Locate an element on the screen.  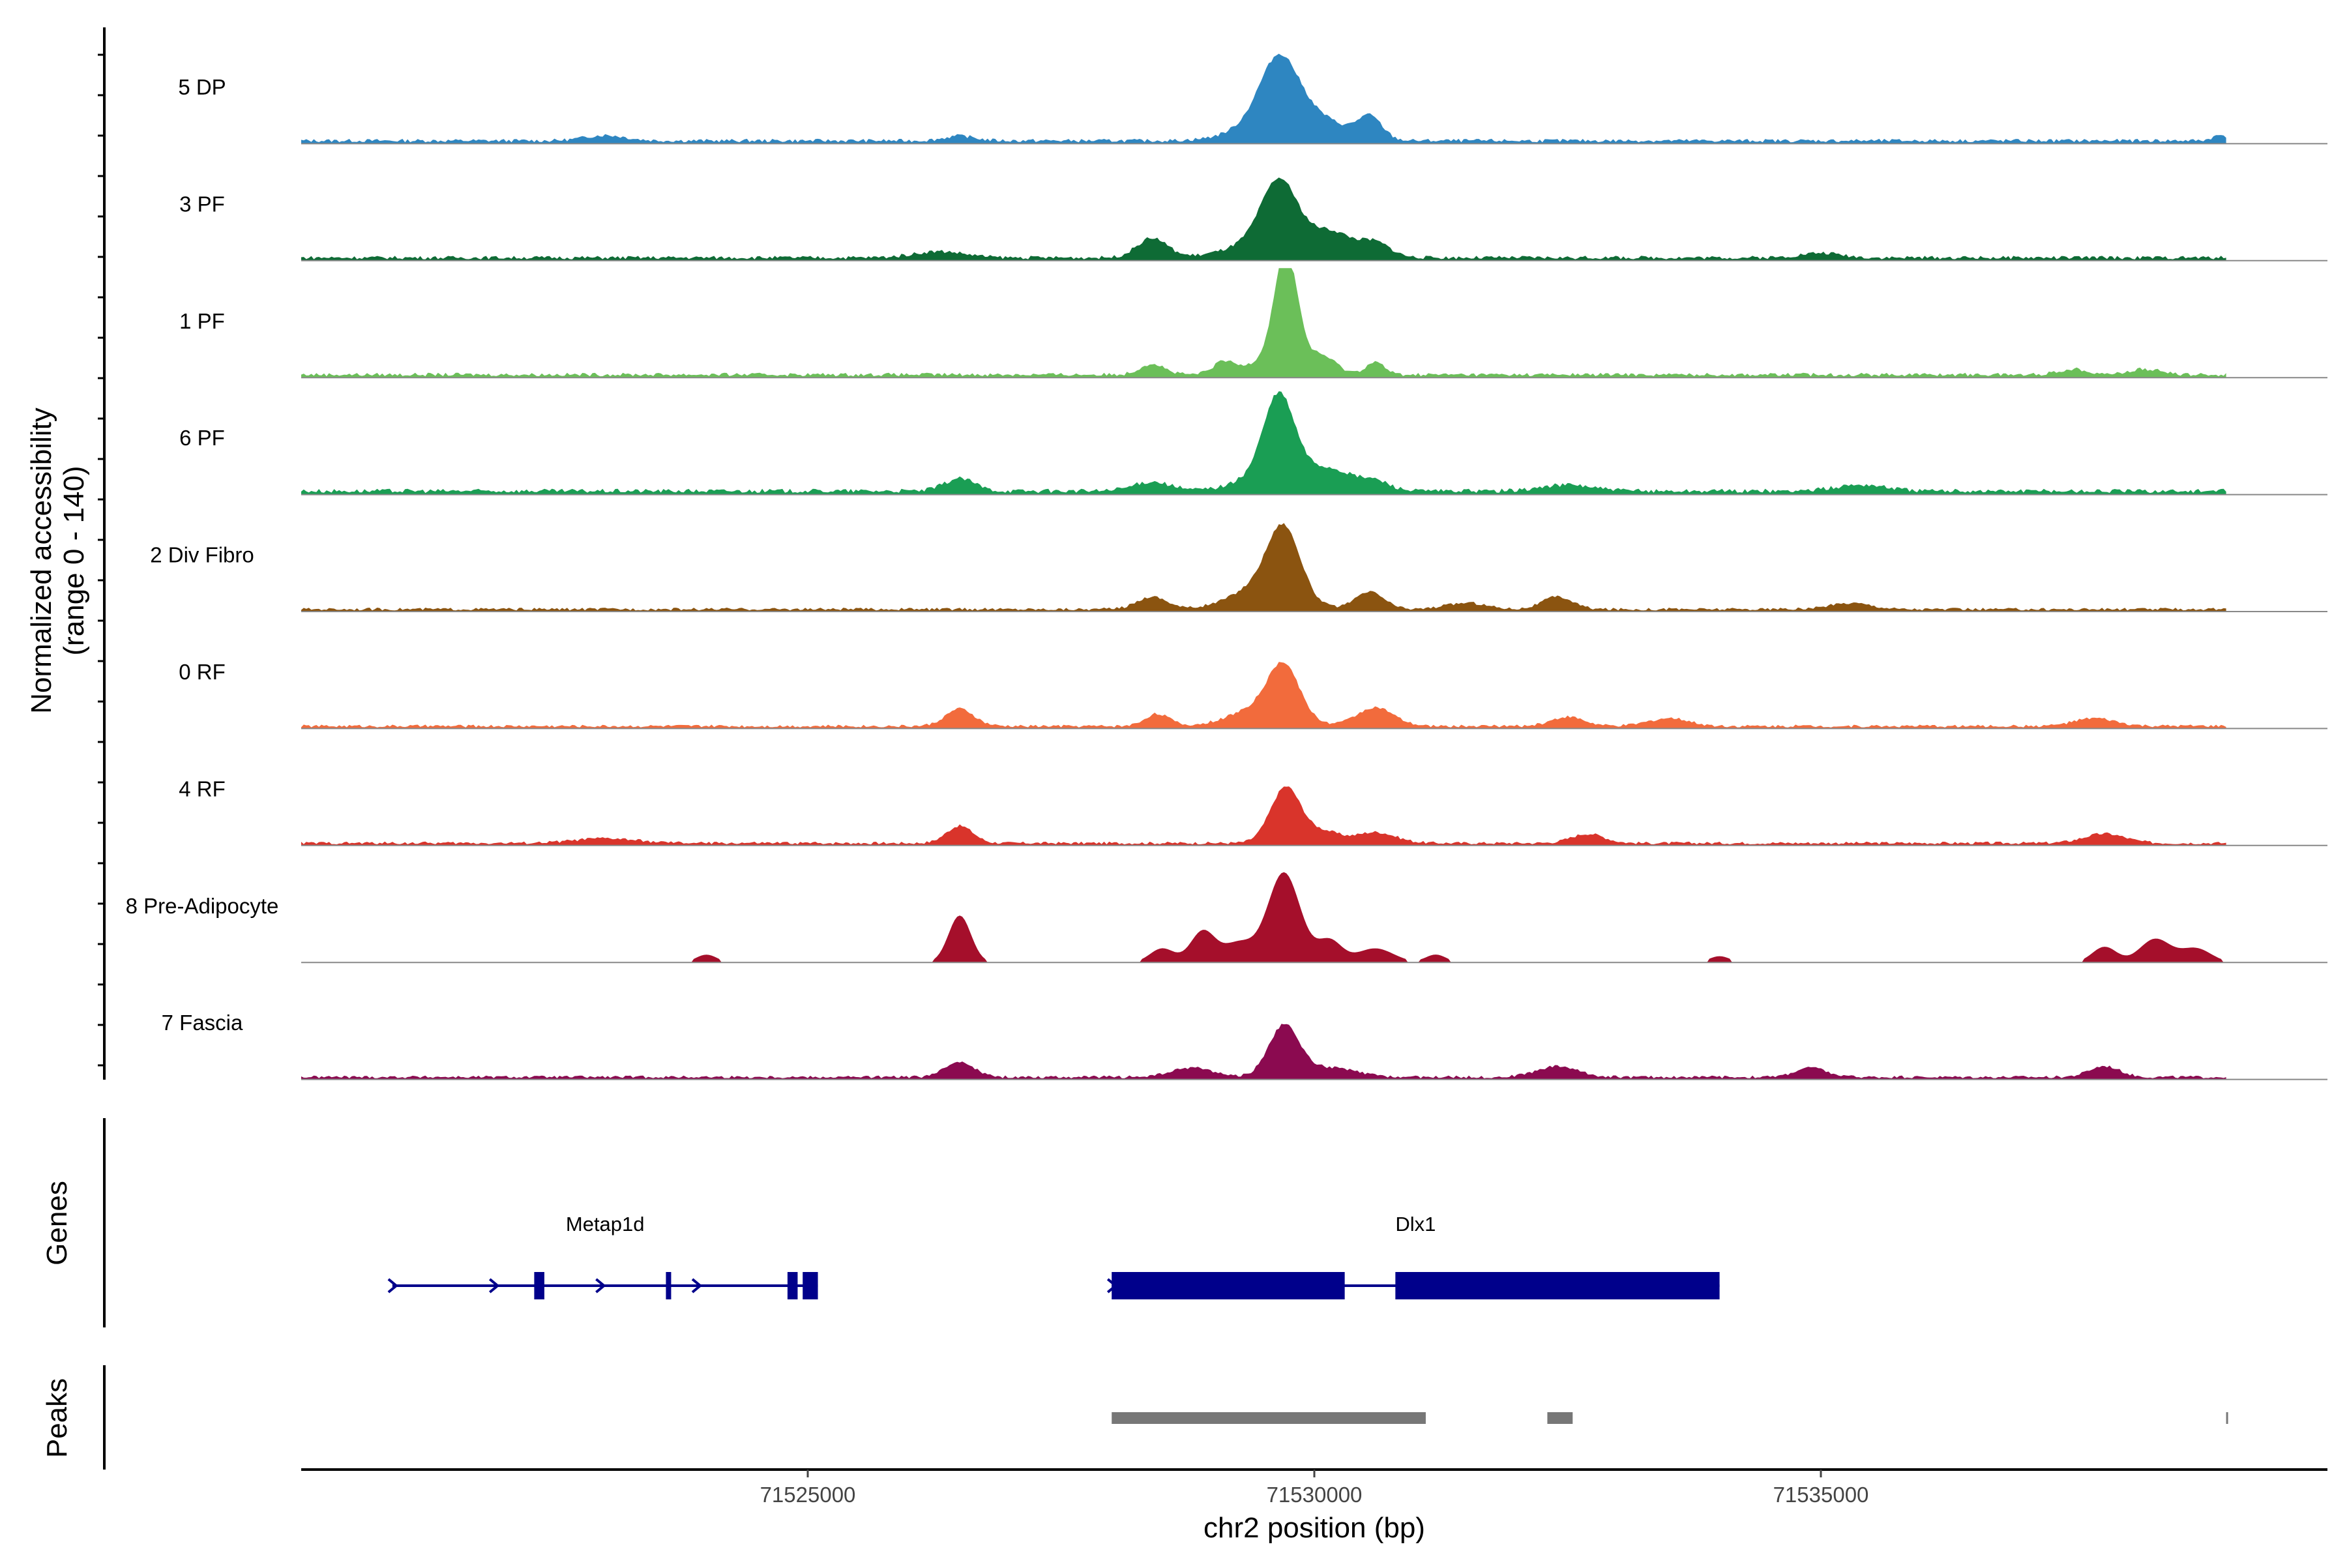
track-label-0: 5 DP is located at coordinates (202, 87).